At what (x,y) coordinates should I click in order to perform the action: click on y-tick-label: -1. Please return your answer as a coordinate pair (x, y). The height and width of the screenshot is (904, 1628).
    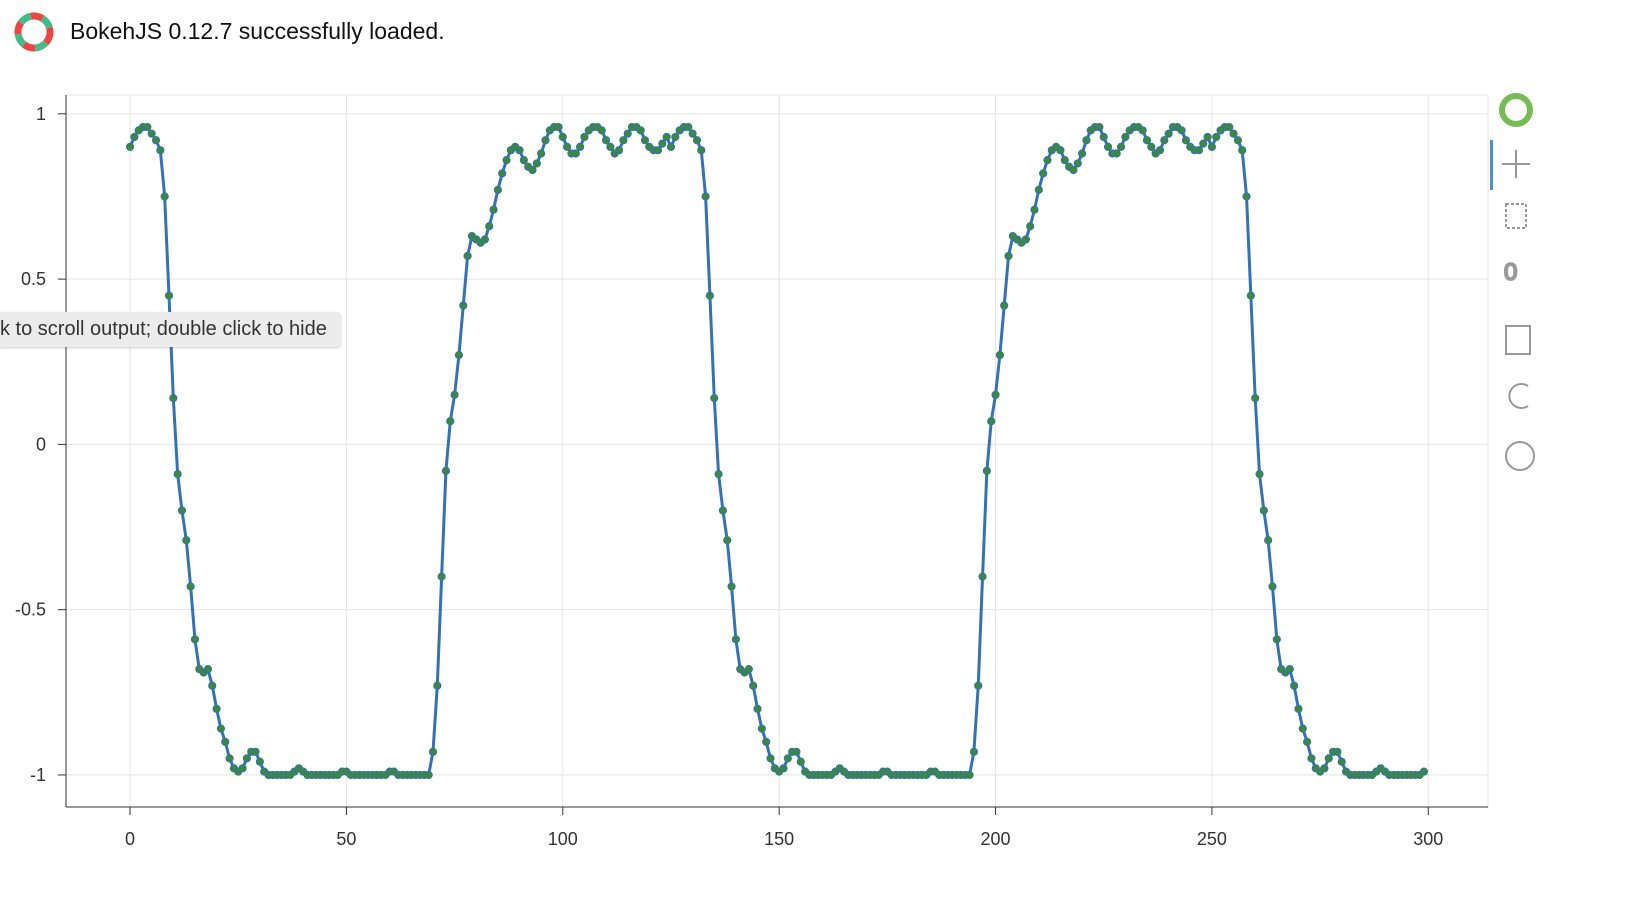
    Looking at the image, I should click on (38, 775).